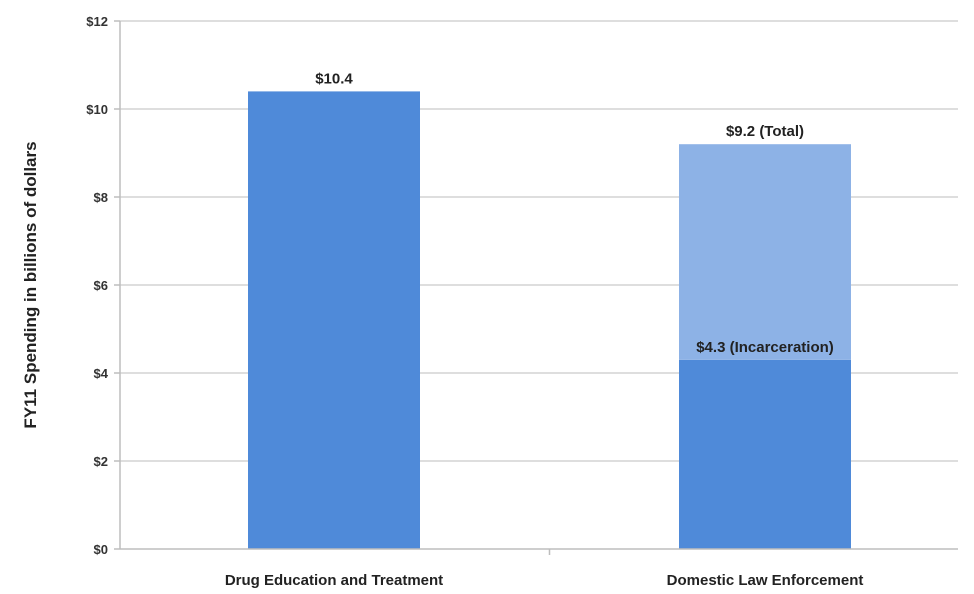  Describe the element at coordinates (765, 131) in the screenshot. I see `data-label: $9.2 (Total)` at that location.